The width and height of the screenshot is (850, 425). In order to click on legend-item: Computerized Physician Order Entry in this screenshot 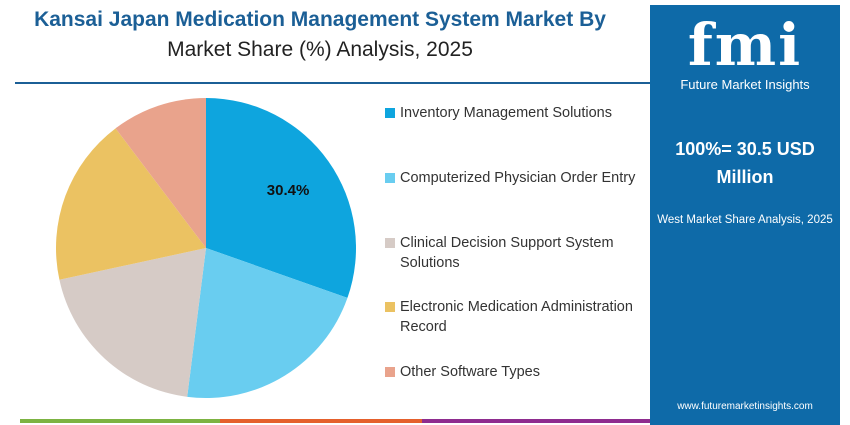, I will do `click(515, 178)`.